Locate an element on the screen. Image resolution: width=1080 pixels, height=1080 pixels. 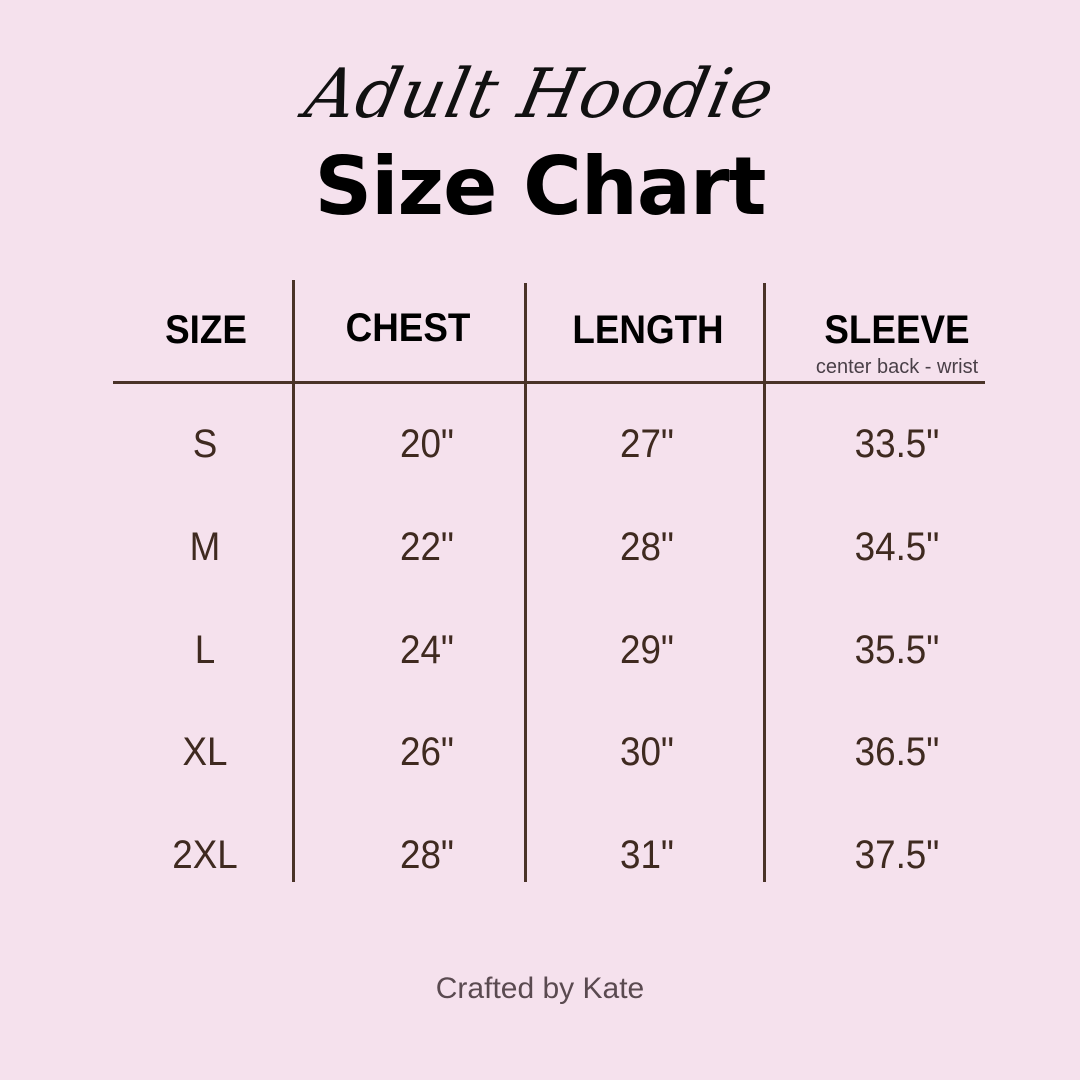
cell-size: L is located at coordinates (205, 650).